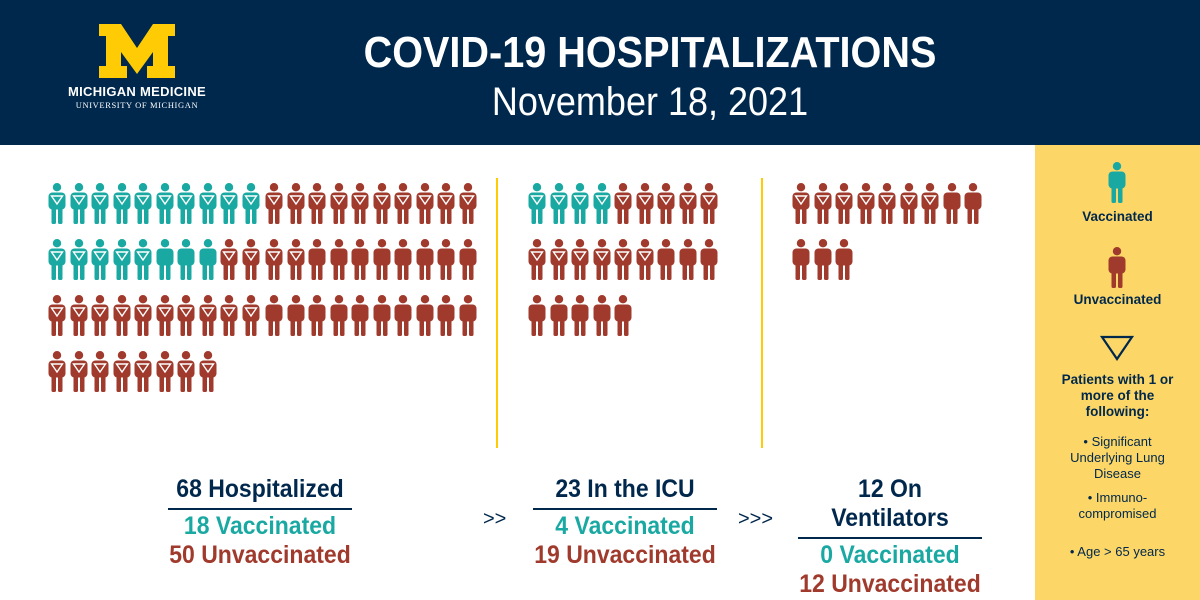 This screenshot has width=1200, height=600. What do you see at coordinates (1117, 457) in the screenshot?
I see `legend-risk-item-lung: • Significant Underlying Lung Disease` at bounding box center [1117, 457].